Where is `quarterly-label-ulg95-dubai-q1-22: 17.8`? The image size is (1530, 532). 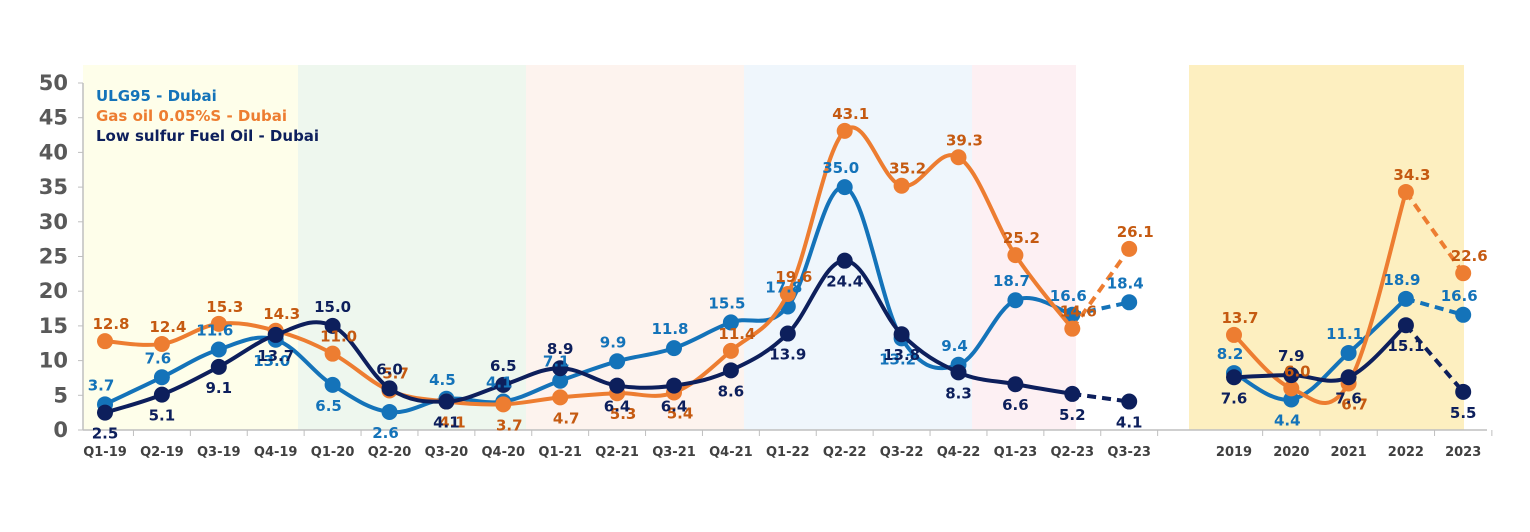 quarterly-label-ulg95-dubai-q1-22: 17.8 is located at coordinates (783, 287).